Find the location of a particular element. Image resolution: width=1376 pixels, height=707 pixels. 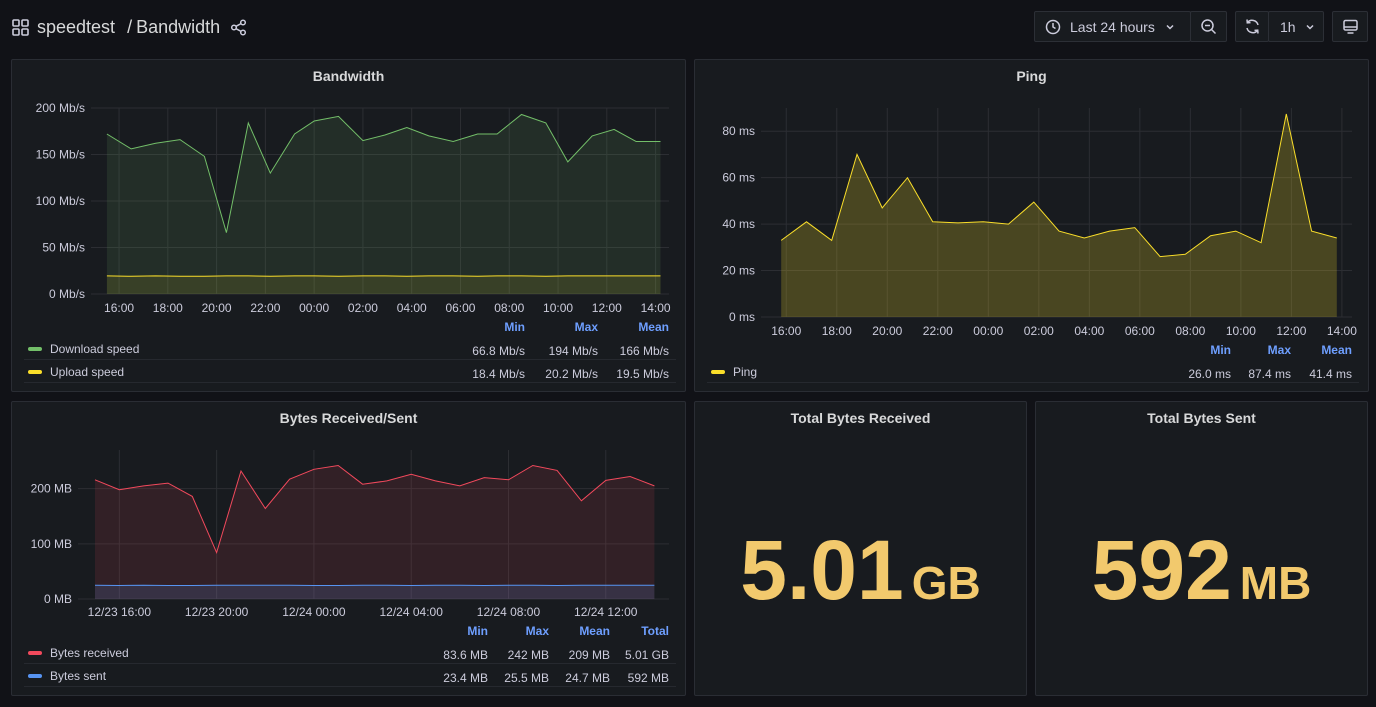

zoom-out-button is located at coordinates (1208, 26).